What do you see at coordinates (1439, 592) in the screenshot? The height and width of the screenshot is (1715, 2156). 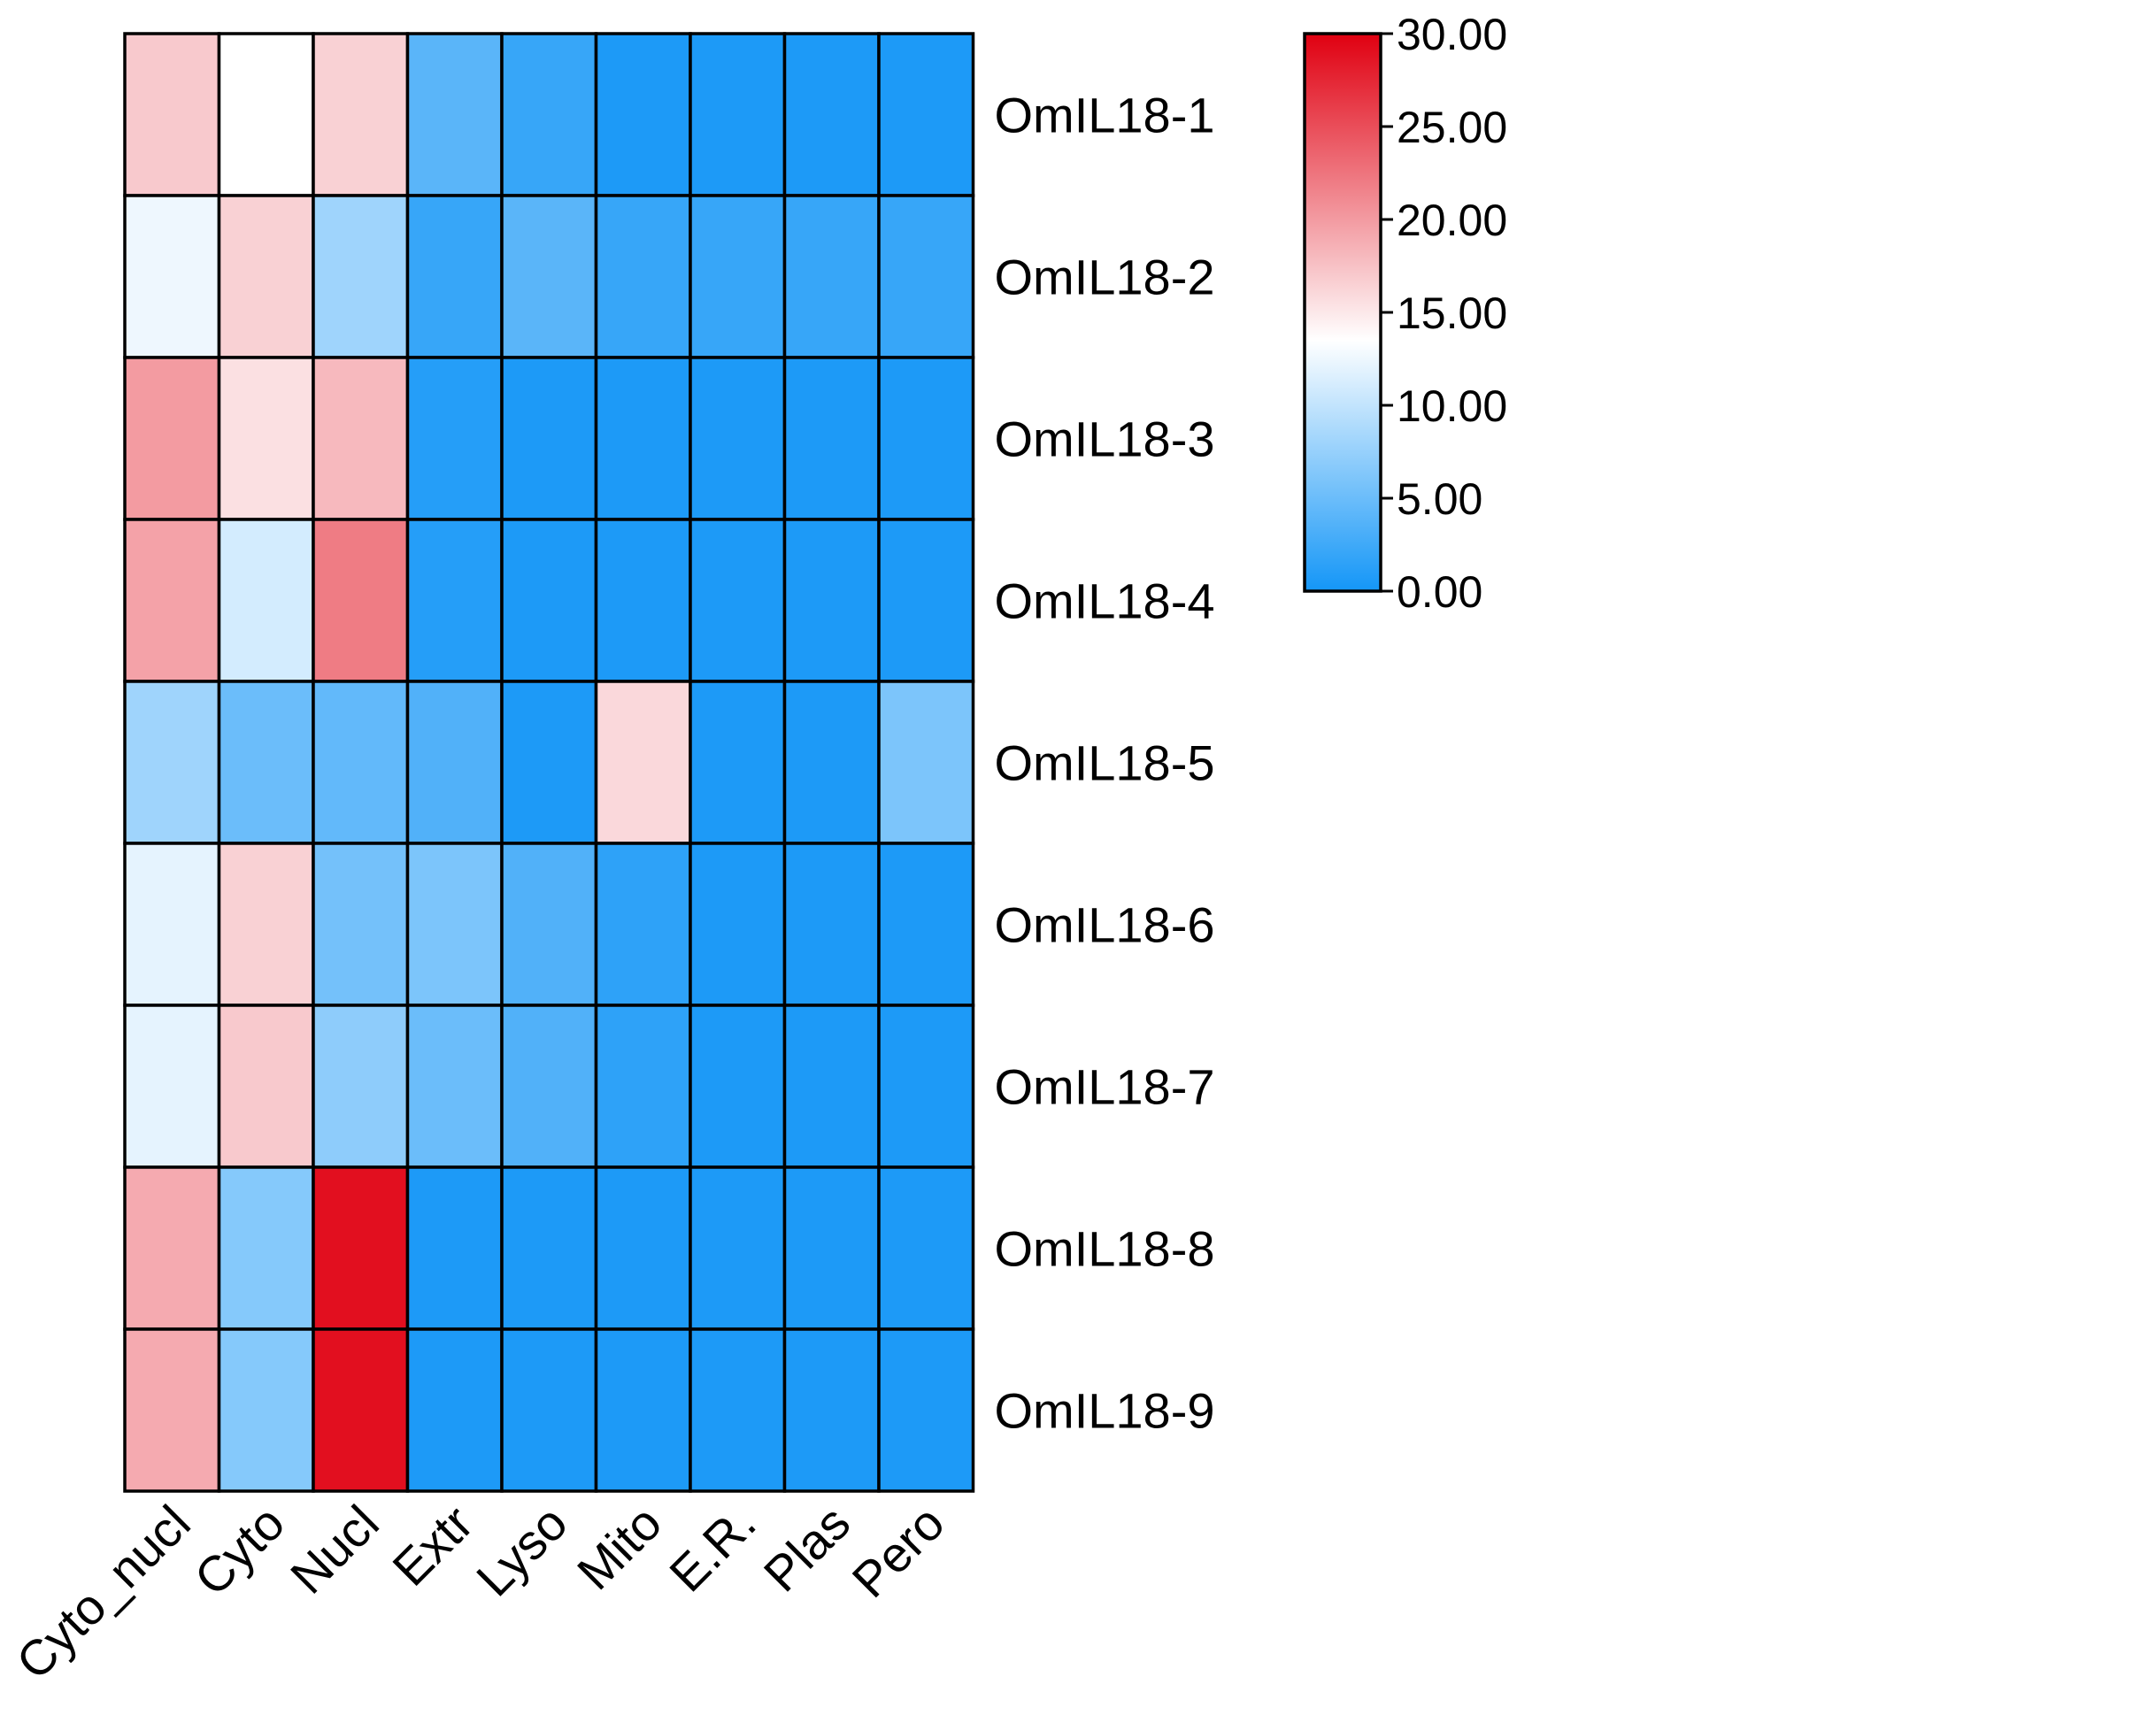 I see `colorbar-tick-label: 0.00` at bounding box center [1439, 592].